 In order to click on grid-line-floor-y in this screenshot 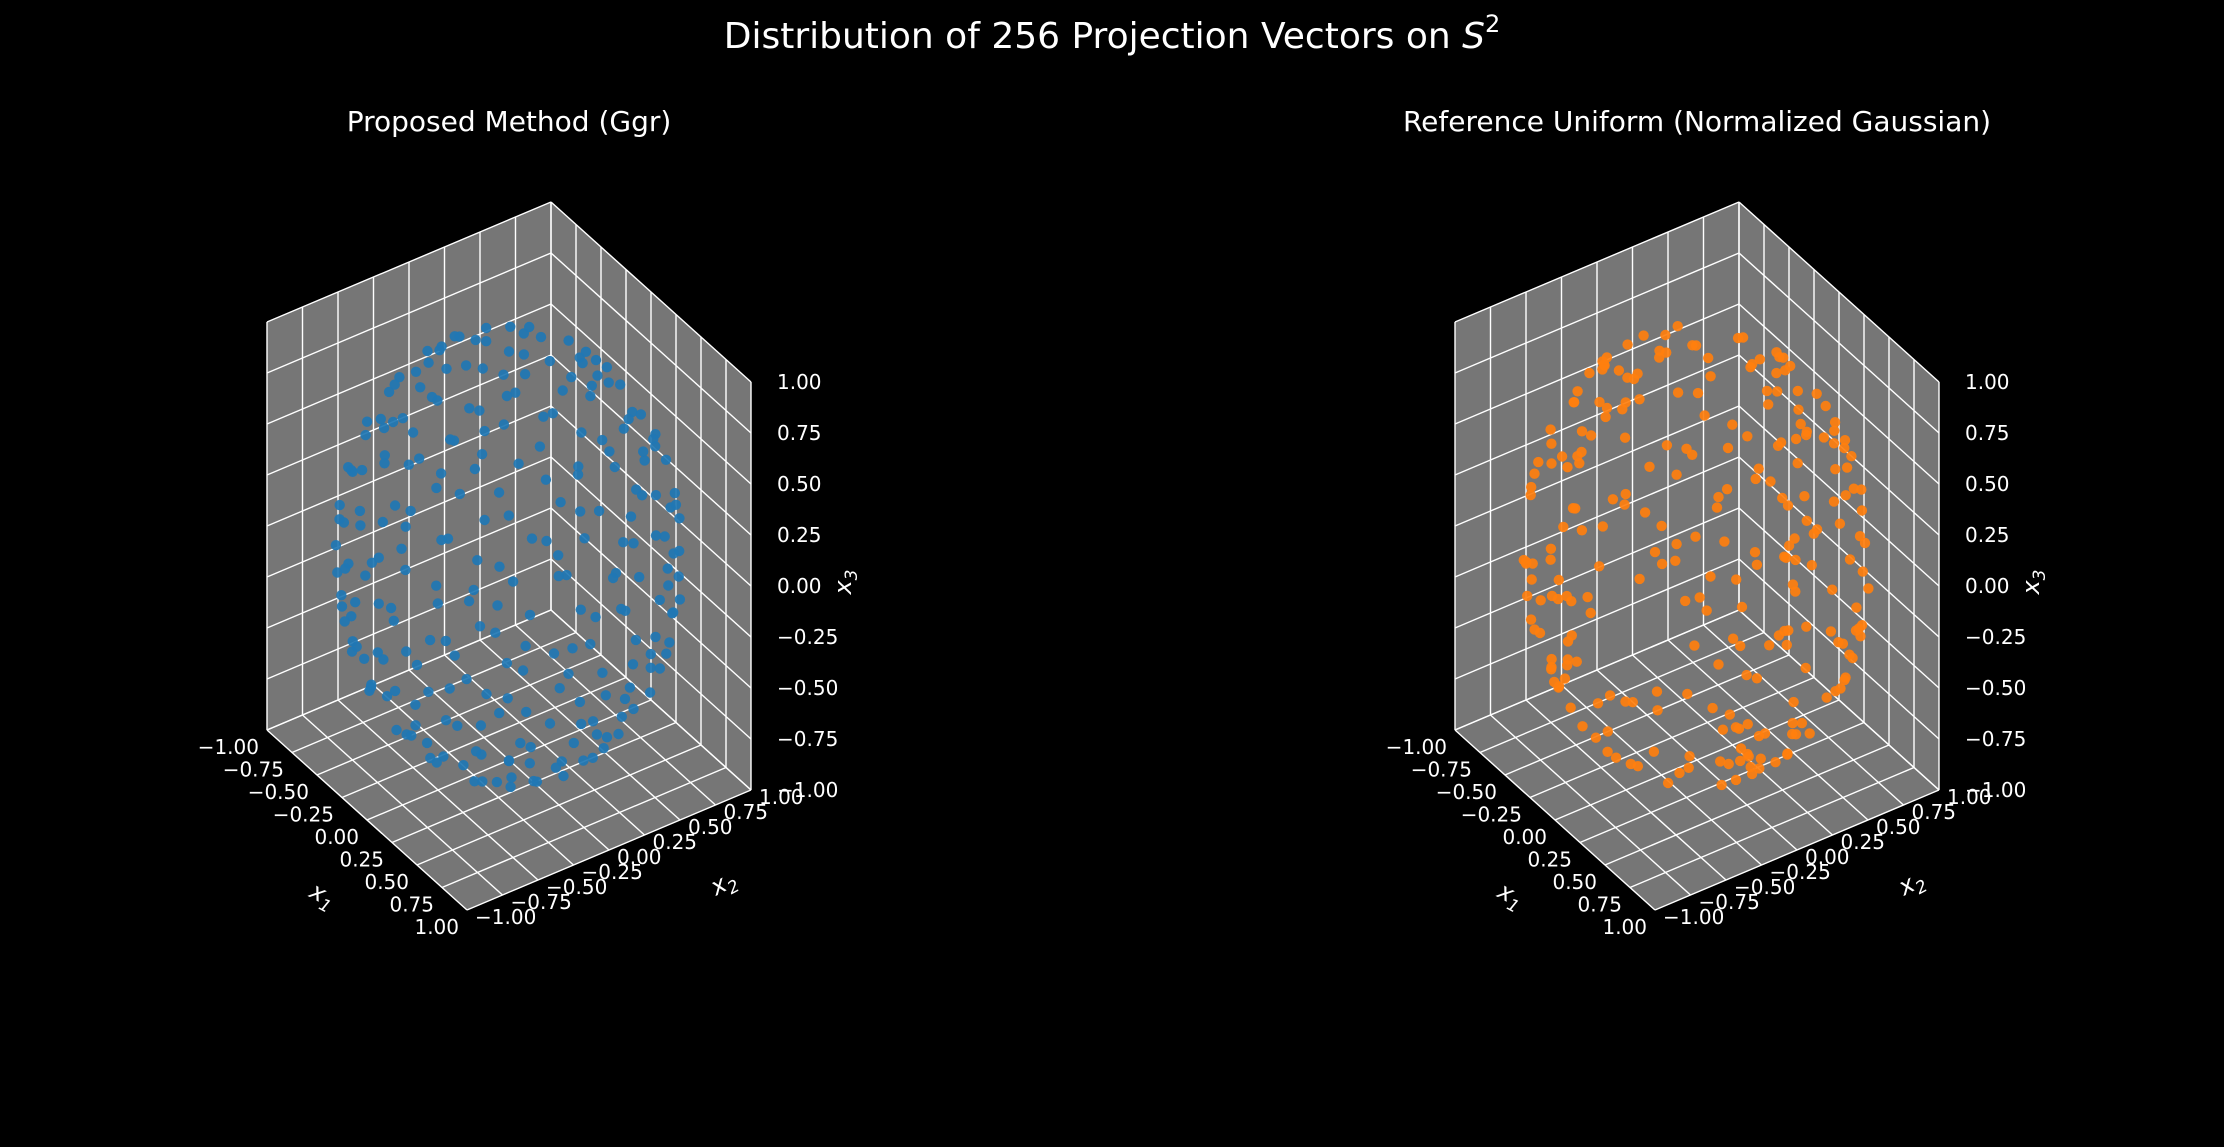, I will do `click(544, 745)`.